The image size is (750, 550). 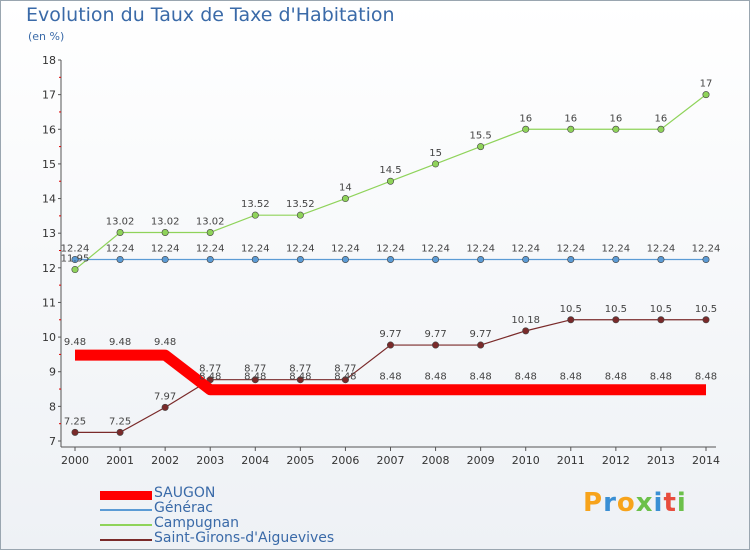 What do you see at coordinates (244, 538) in the screenshot?
I see `legend-label-saint-girons: Saint-Girons-d'Aiguevives` at bounding box center [244, 538].